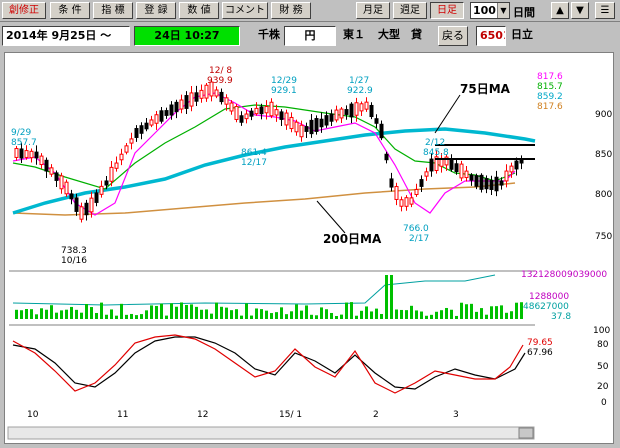  Describe the element at coordinates (526, 433) in the screenshot. I see `scrollbar-thumb` at that location.